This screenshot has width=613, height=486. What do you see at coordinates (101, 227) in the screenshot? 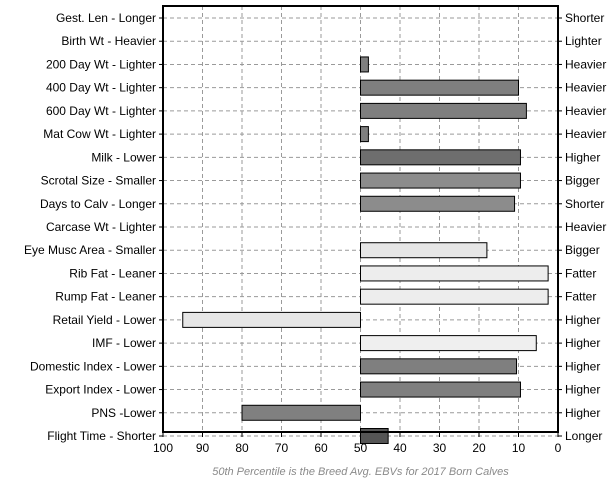
I see `y-label-left: Carcase Wt - Lighter` at bounding box center [101, 227].